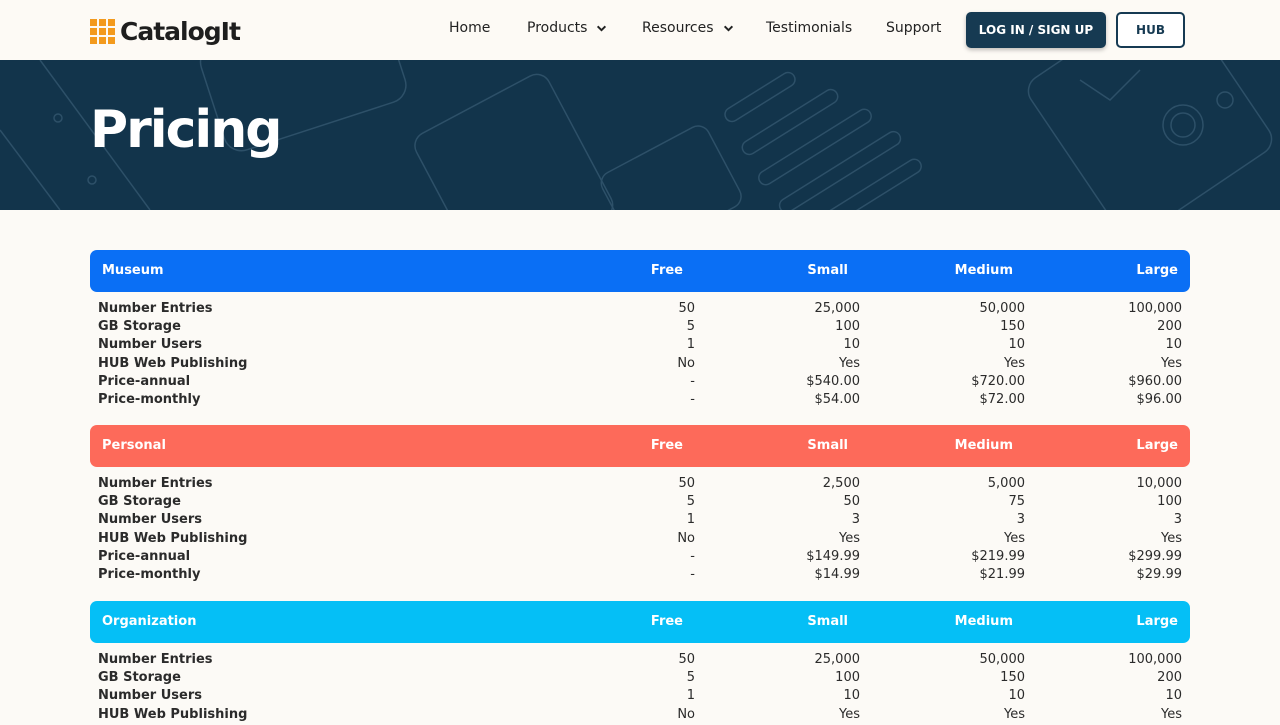 The image size is (1280, 725). Describe the element at coordinates (913, 28) in the screenshot. I see `nav-support: Support` at that location.